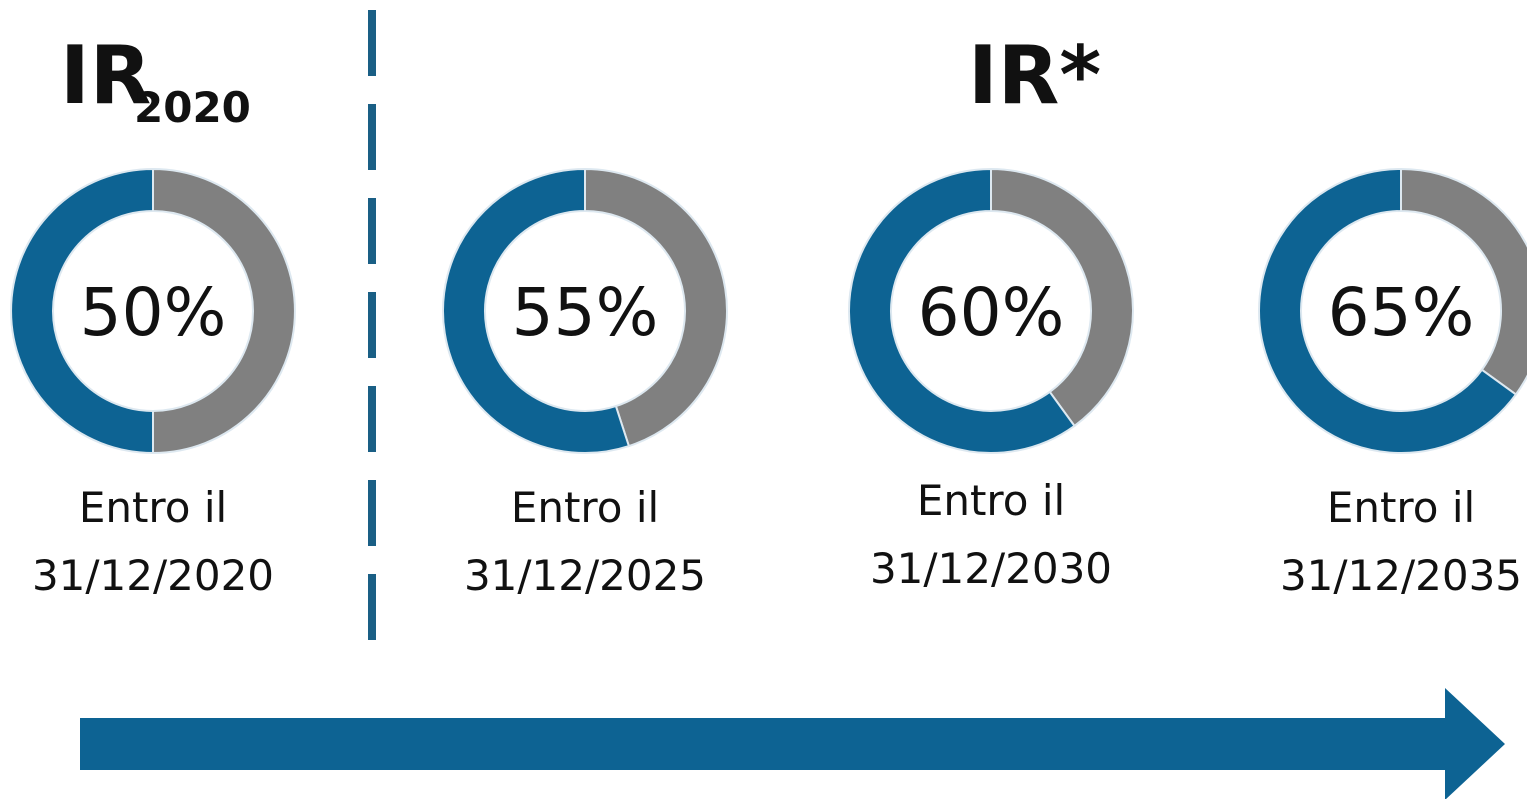 The image size is (1527, 799). Describe the element at coordinates (1401, 312) in the screenshot. I see `donut-value-label: 65%` at that location.